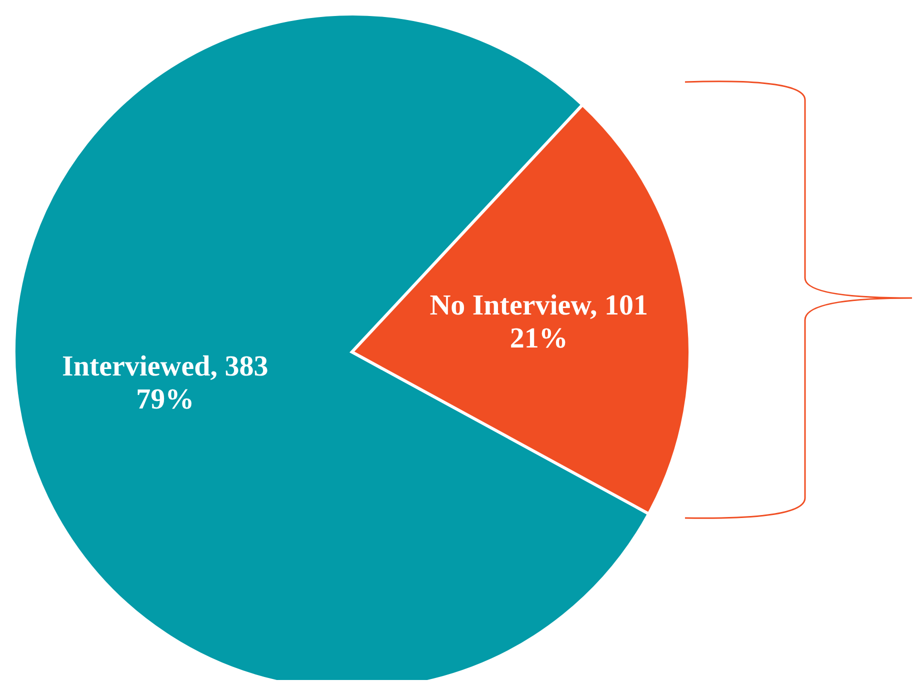 This screenshot has height=685, width=923. Describe the element at coordinates (165, 366) in the screenshot. I see `slice-label: Interviewed, 383` at that location.